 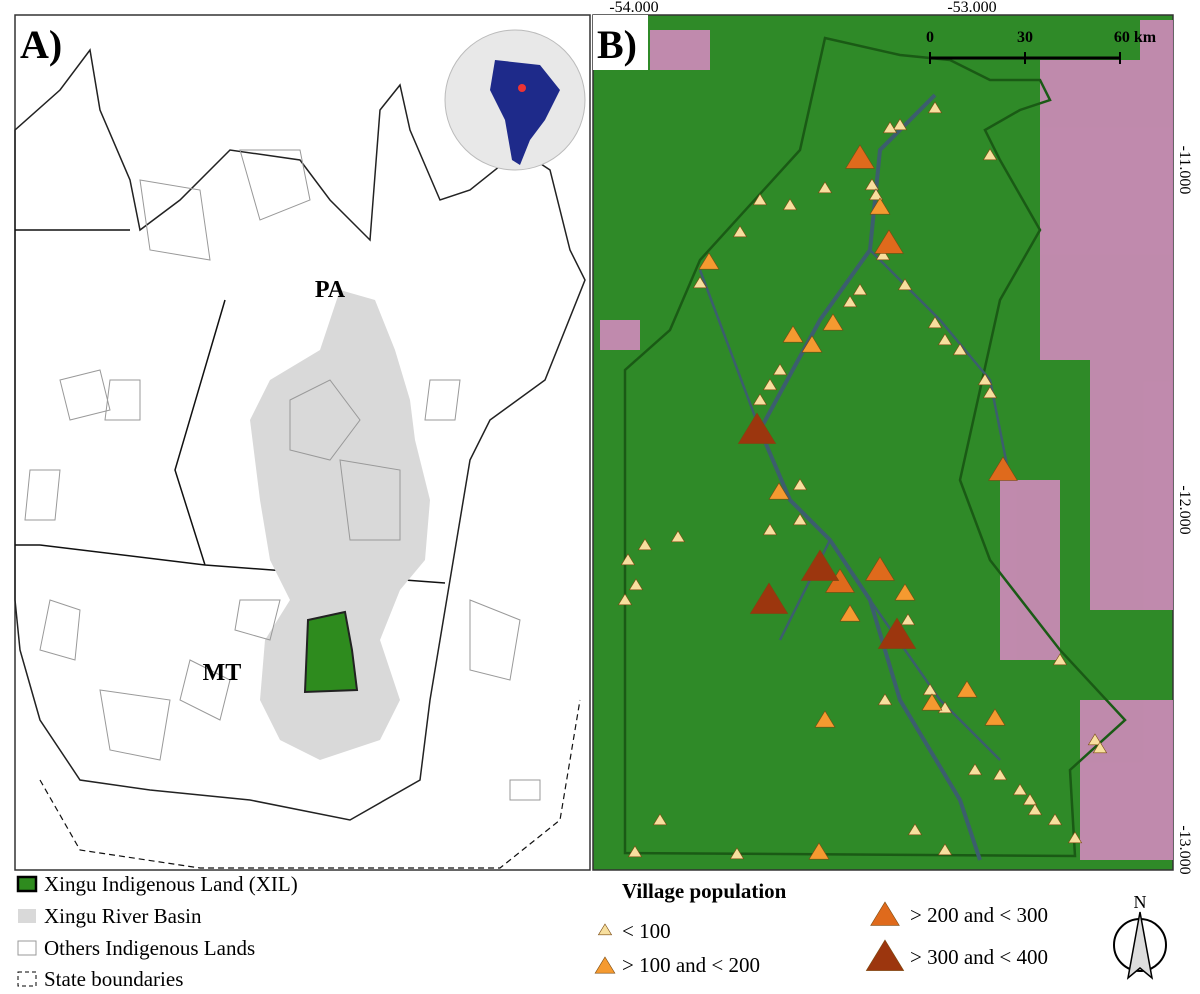 I want to click on panel-label: B), so click(x=617, y=44).